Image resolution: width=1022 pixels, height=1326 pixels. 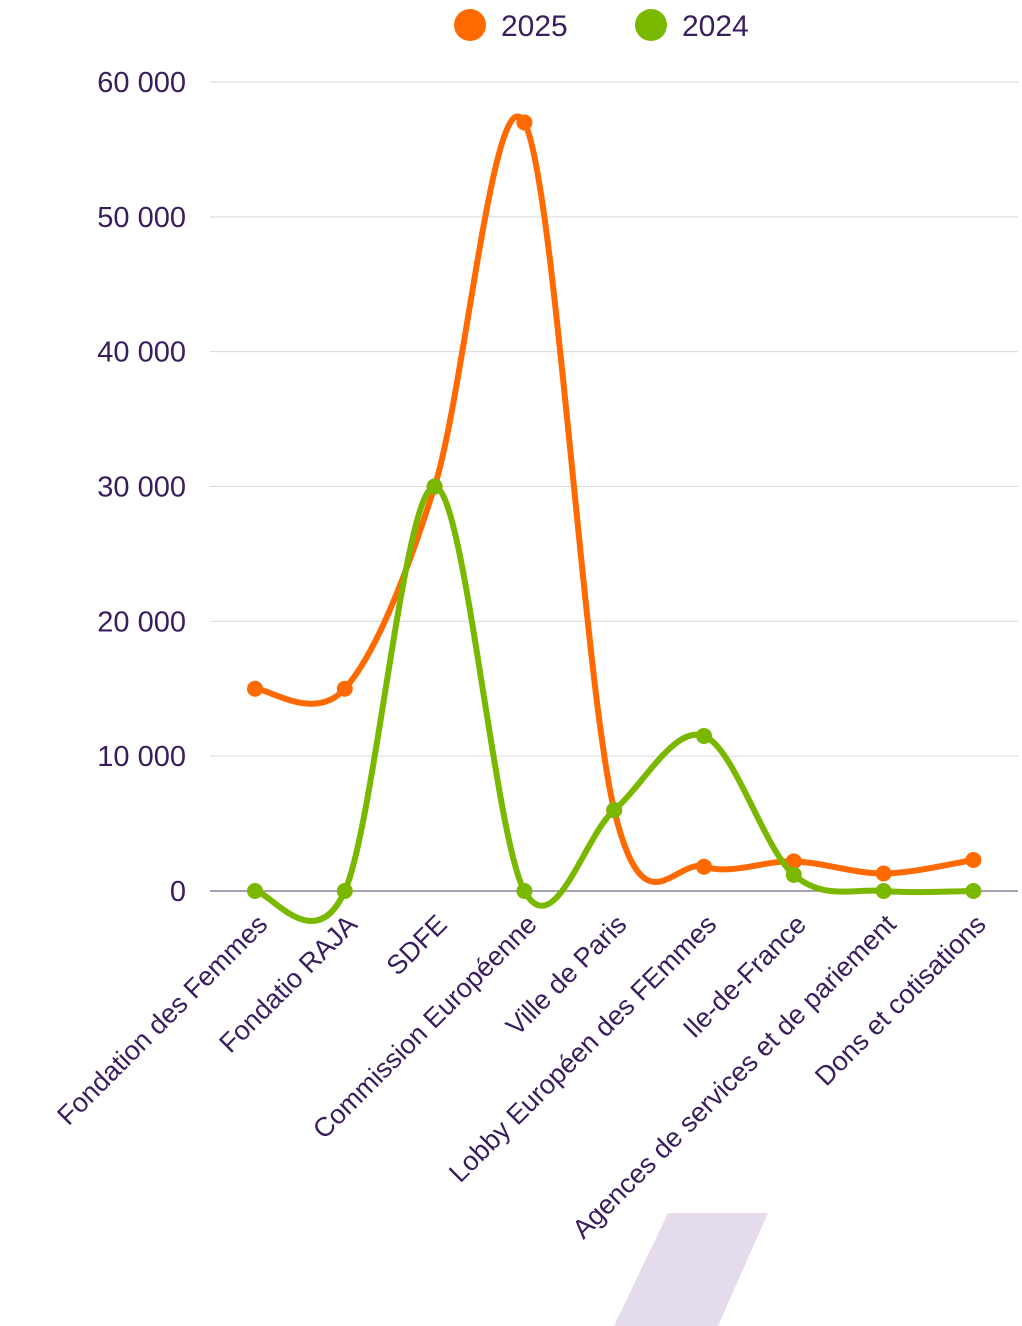 What do you see at coordinates (141, 353) in the screenshot?
I see `y-tick-label: 40 000` at bounding box center [141, 353].